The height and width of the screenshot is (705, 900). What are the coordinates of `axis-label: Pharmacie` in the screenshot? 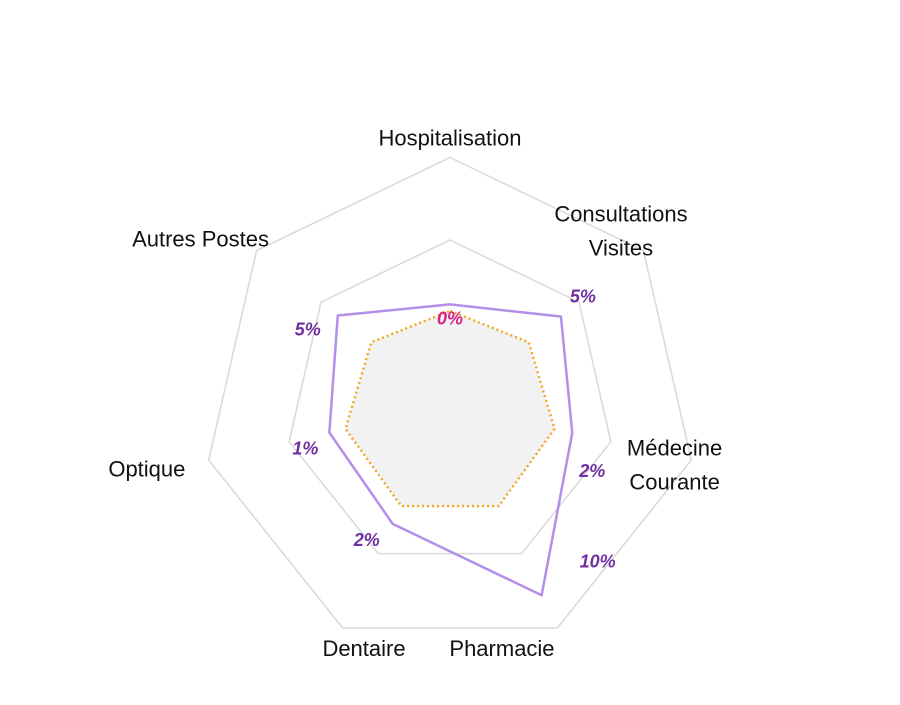 It's located at (501, 648).